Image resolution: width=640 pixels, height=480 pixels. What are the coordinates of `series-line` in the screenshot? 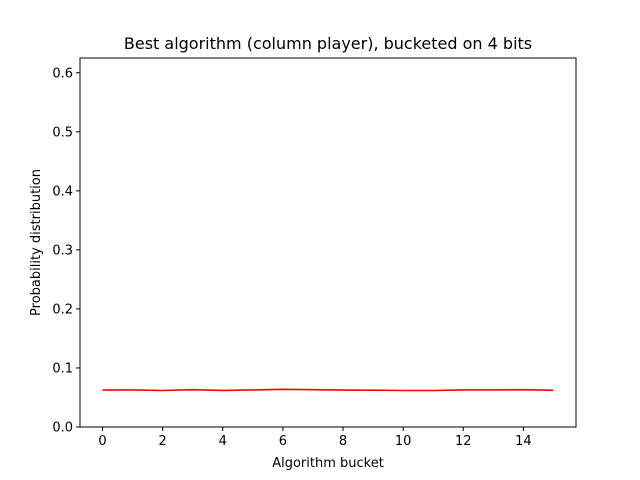 It's located at (328, 390).